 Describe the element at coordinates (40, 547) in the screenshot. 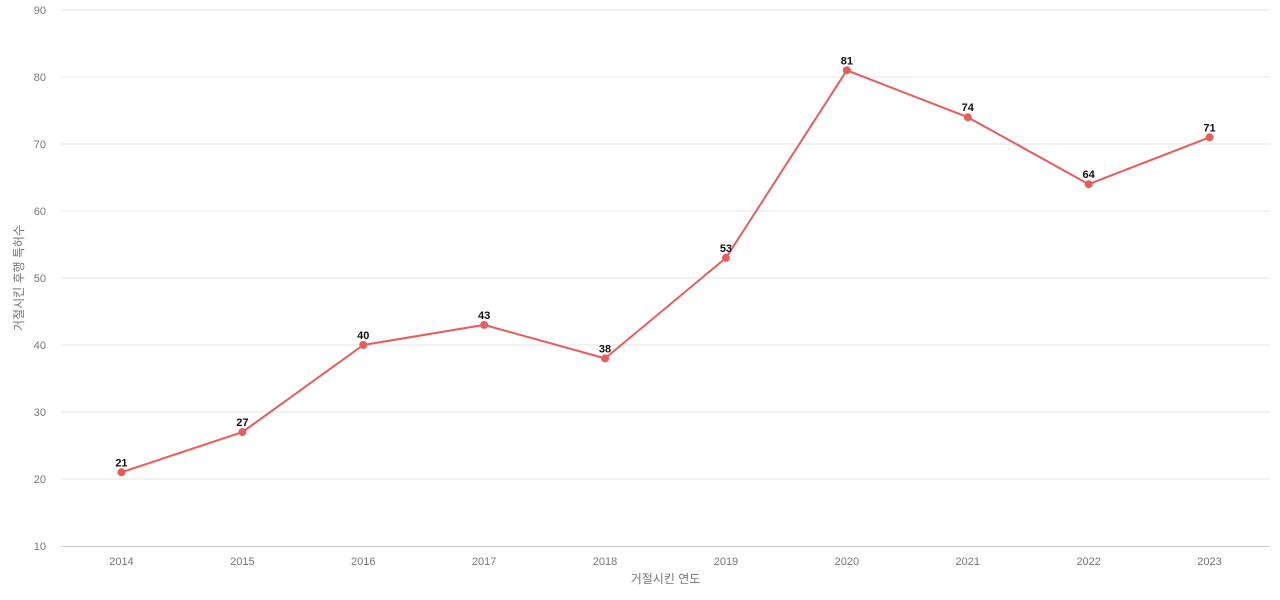

I see `y-tick-label: 10` at that location.